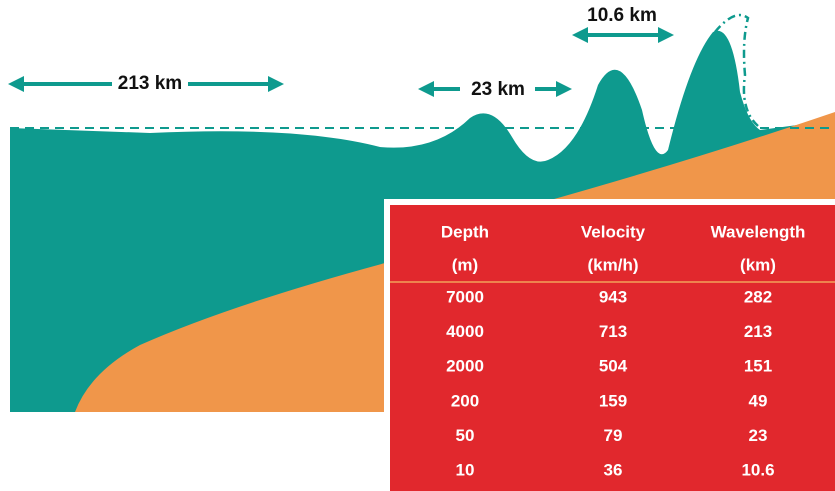 The height and width of the screenshot is (491, 835). I want to click on distance-label: 10.6 km, so click(622, 15).